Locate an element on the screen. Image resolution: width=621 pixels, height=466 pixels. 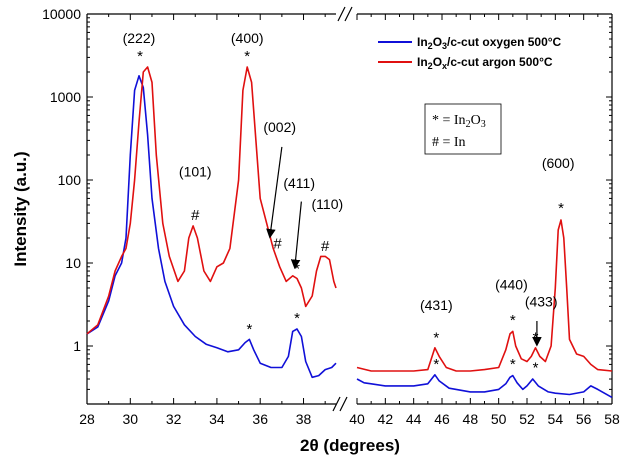
axis-break-top is located at coordinates (345, 14).